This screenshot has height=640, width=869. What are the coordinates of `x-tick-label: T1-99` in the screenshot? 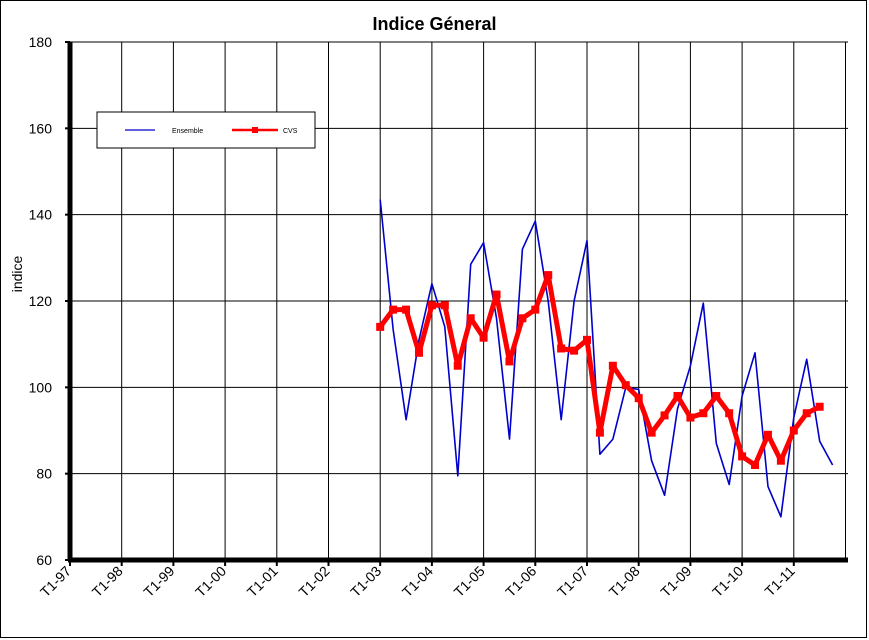 It's located at (158, 581).